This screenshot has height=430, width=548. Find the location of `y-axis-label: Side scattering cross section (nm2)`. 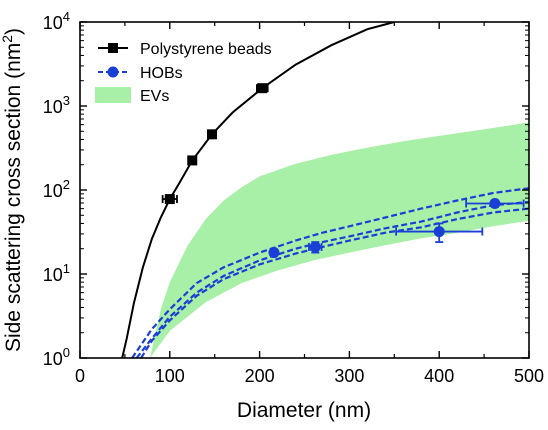

y-axis-label: Side scattering cross section (nm2) is located at coordinates (12, 190).